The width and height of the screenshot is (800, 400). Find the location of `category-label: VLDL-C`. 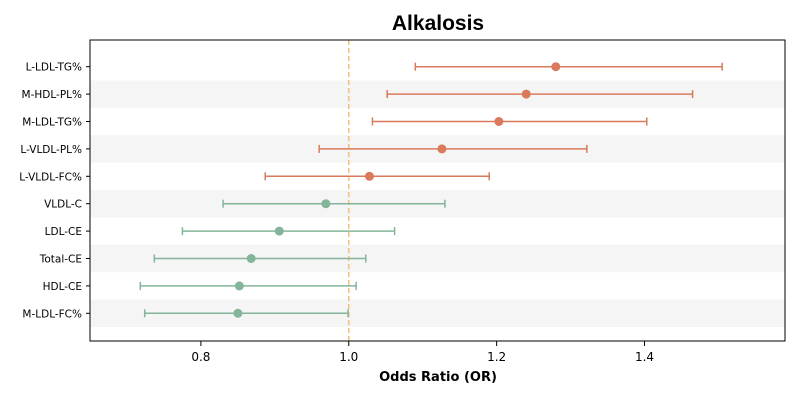

category-label: VLDL-C is located at coordinates (63, 205).